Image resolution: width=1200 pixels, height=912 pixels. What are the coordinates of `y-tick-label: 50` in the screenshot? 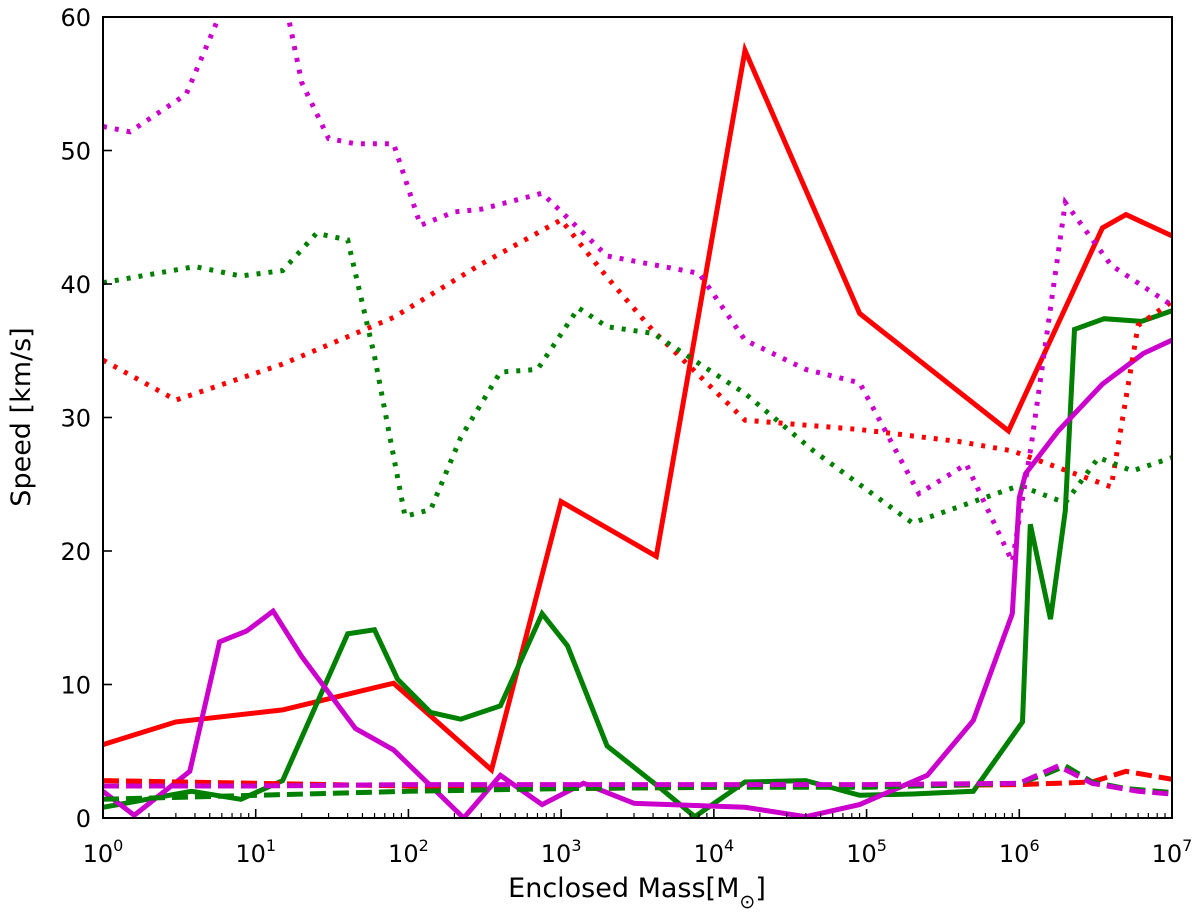 It's located at (75, 152).